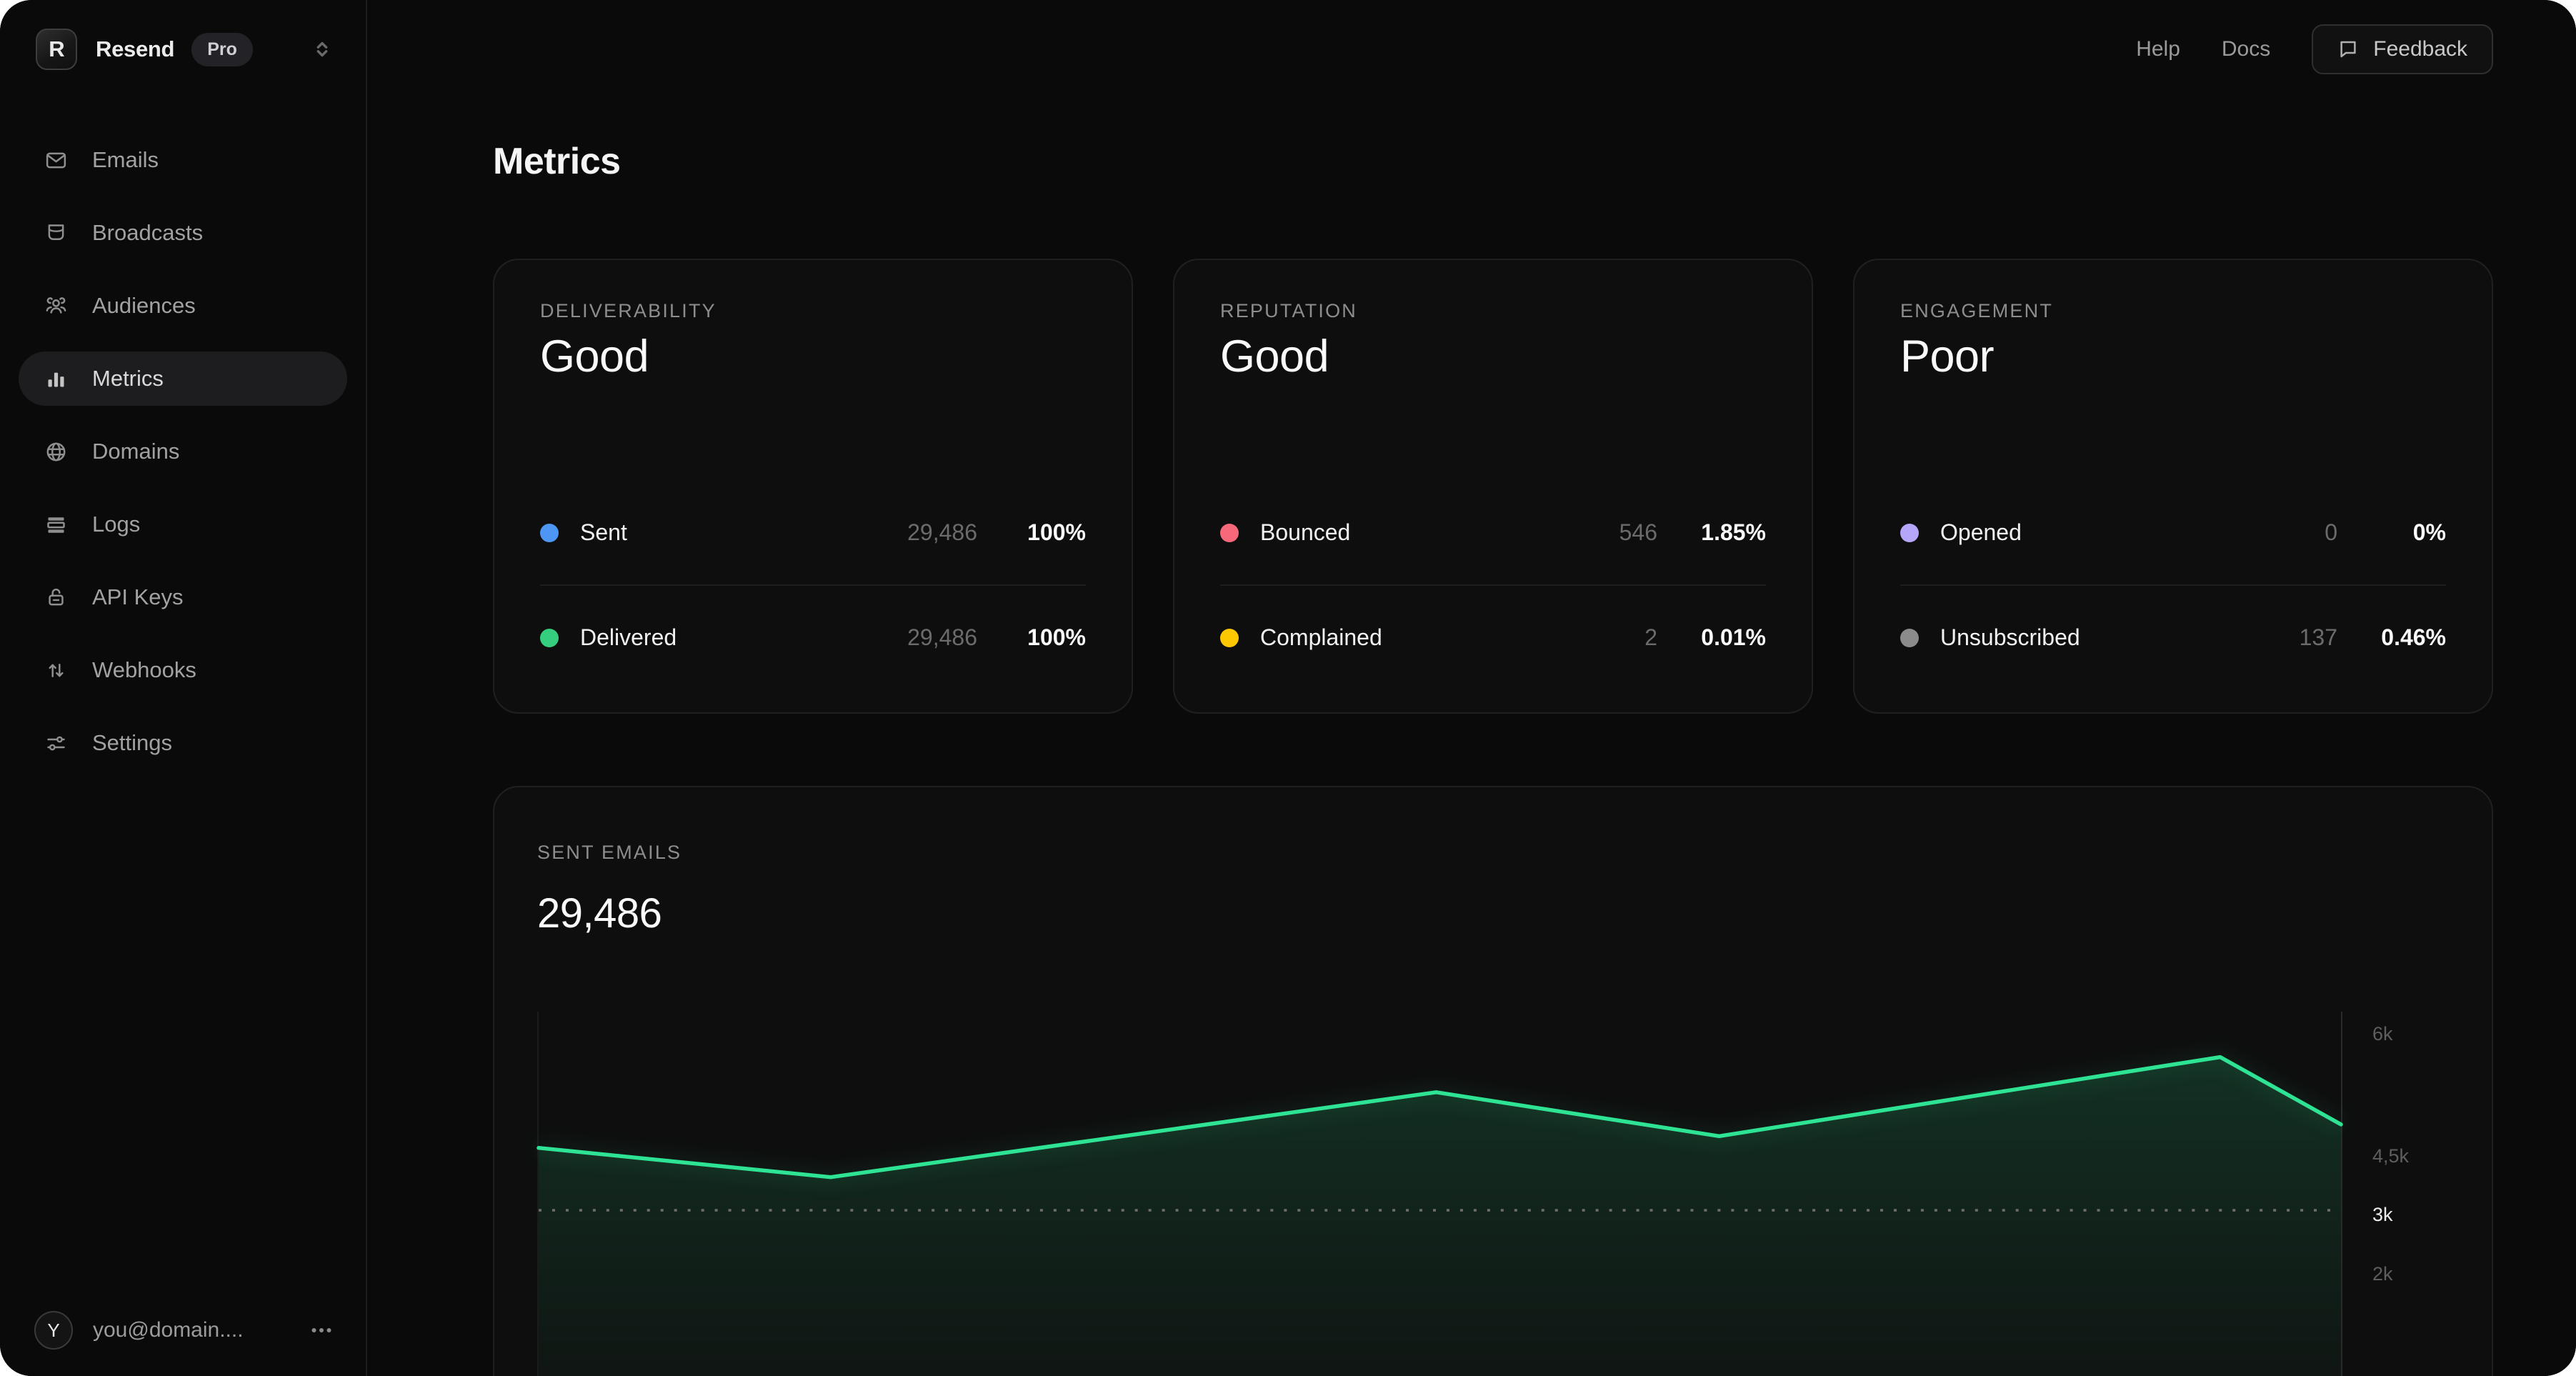 This screenshot has width=2576, height=1376. What do you see at coordinates (599, 914) in the screenshot?
I see `sent-emails-total: 29,486` at bounding box center [599, 914].